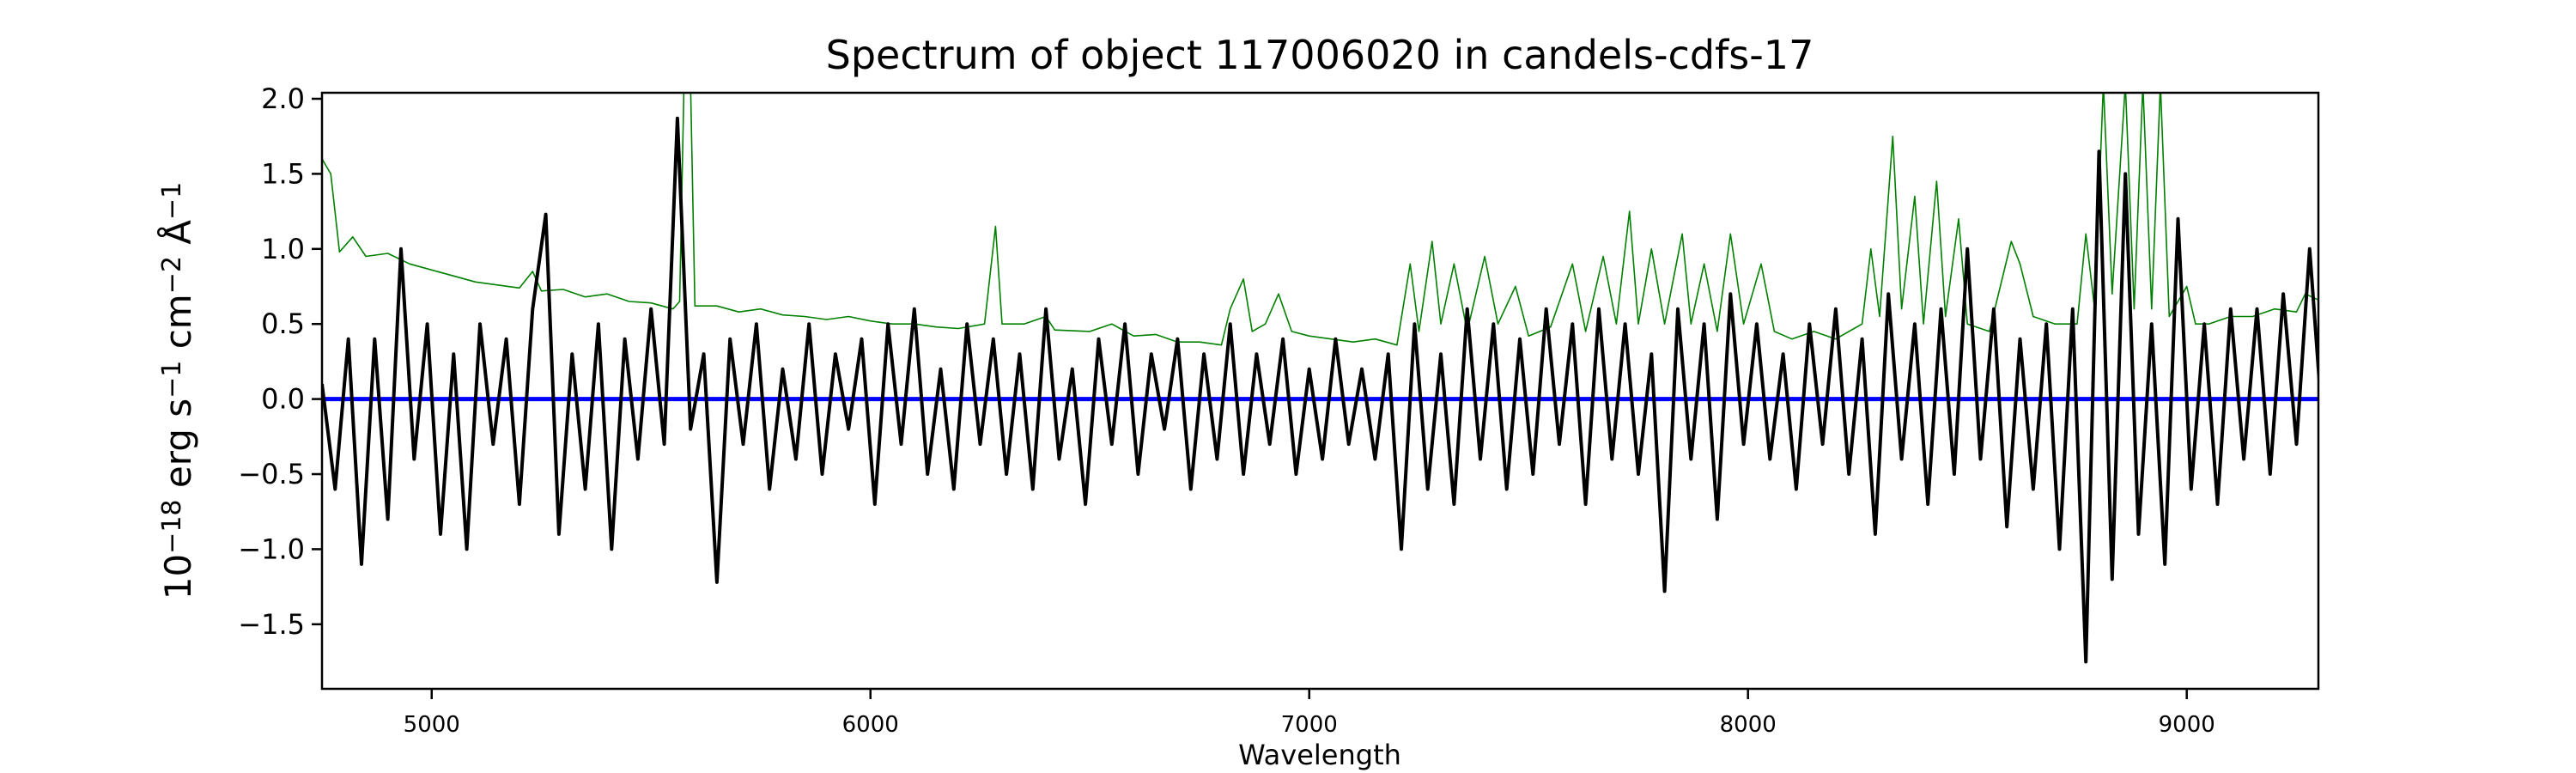 The image size is (2576, 773). I want to click on x-tick-label: 7000, so click(1309, 725).